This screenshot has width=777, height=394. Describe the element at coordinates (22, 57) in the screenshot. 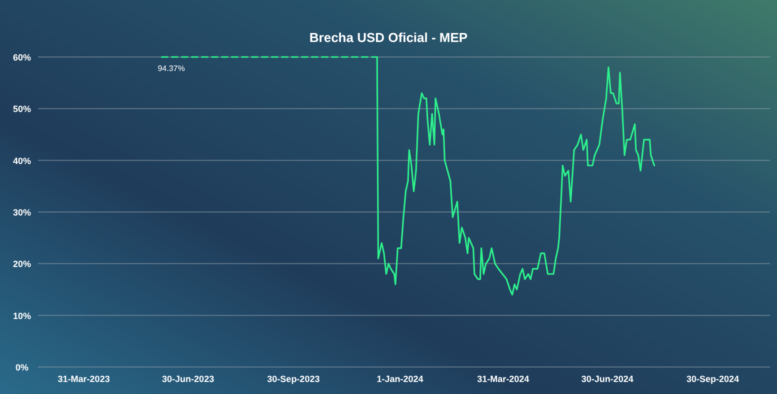

I see `y-tick-label: 60%` at that location.